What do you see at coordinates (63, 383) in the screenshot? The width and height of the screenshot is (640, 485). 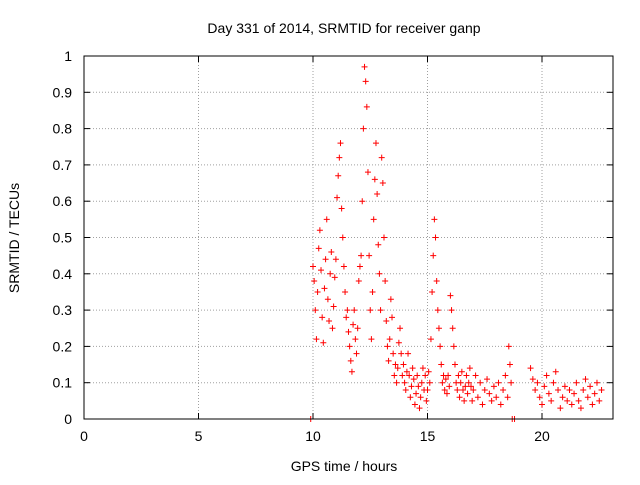 I see `y-tick-label: 0.1` at bounding box center [63, 383].